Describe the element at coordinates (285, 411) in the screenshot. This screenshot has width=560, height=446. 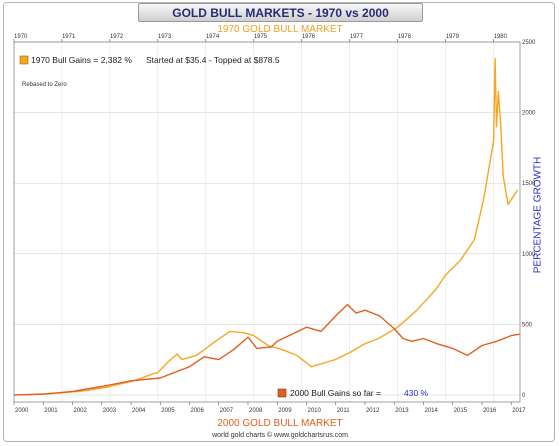
I see `bottom-tick-label: 2009` at that location.